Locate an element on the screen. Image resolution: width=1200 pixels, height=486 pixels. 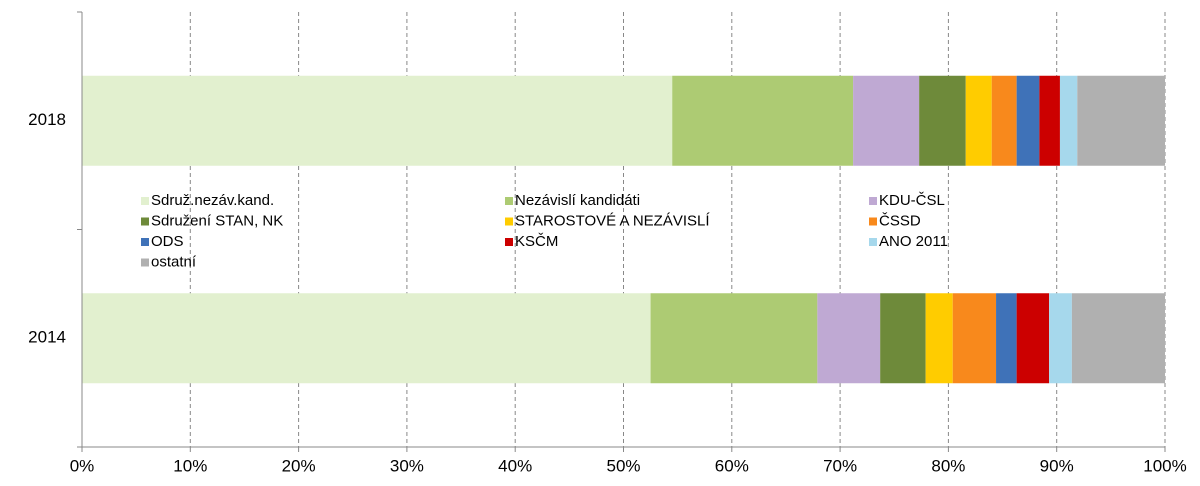
x-tick-label: 10% is located at coordinates (190, 465).